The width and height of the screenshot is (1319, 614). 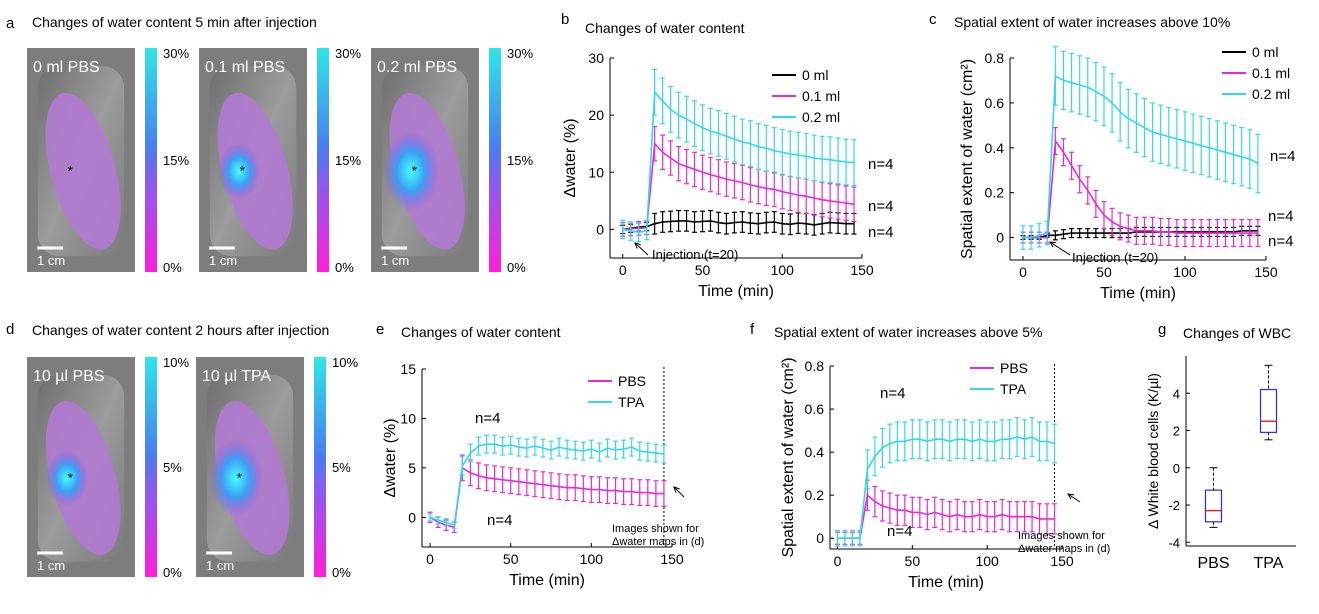 I want to click on colorbar, so click(x=151, y=467).